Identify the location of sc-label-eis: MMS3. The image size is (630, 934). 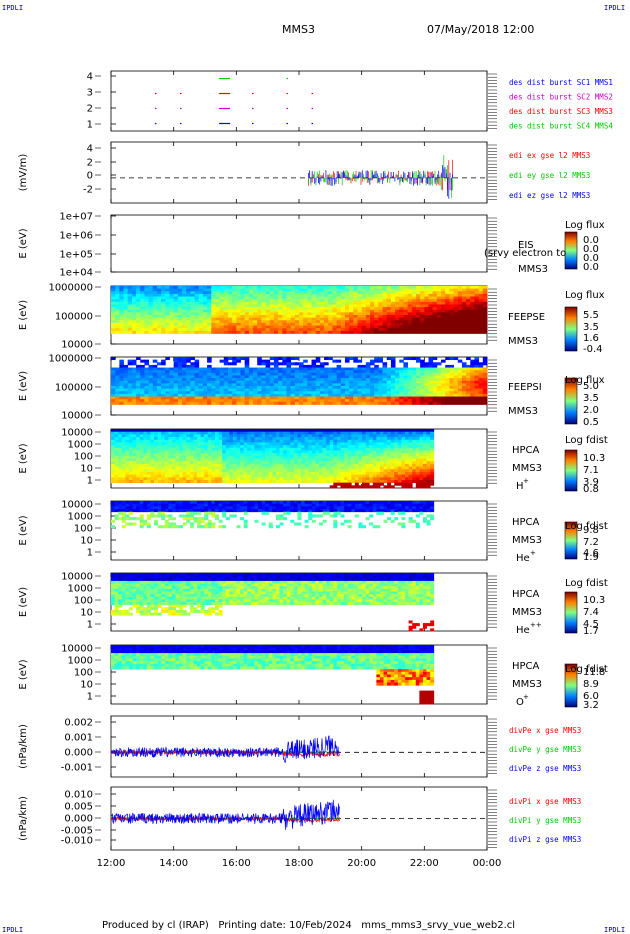
(533, 269).